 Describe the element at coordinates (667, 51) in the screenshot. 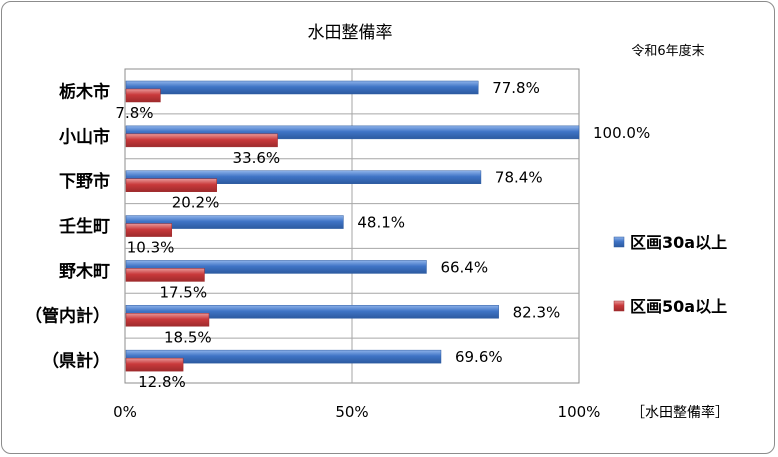

I see `chart-subtitle: 令和6年度末` at that location.